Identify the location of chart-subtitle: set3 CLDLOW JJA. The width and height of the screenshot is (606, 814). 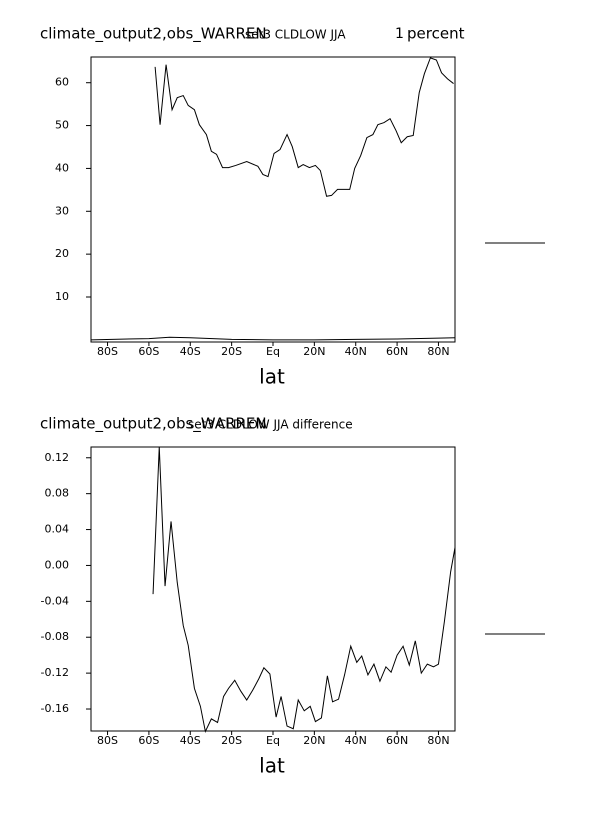
(295, 35).